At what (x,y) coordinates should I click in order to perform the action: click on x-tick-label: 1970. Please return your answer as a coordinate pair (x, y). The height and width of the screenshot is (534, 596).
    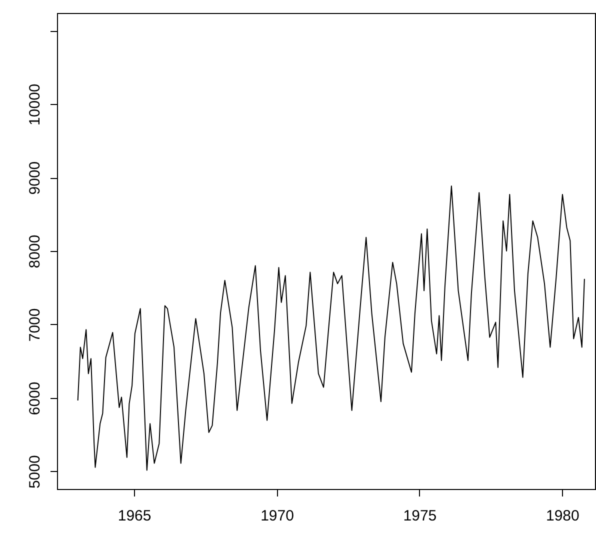
    Looking at the image, I should click on (277, 516).